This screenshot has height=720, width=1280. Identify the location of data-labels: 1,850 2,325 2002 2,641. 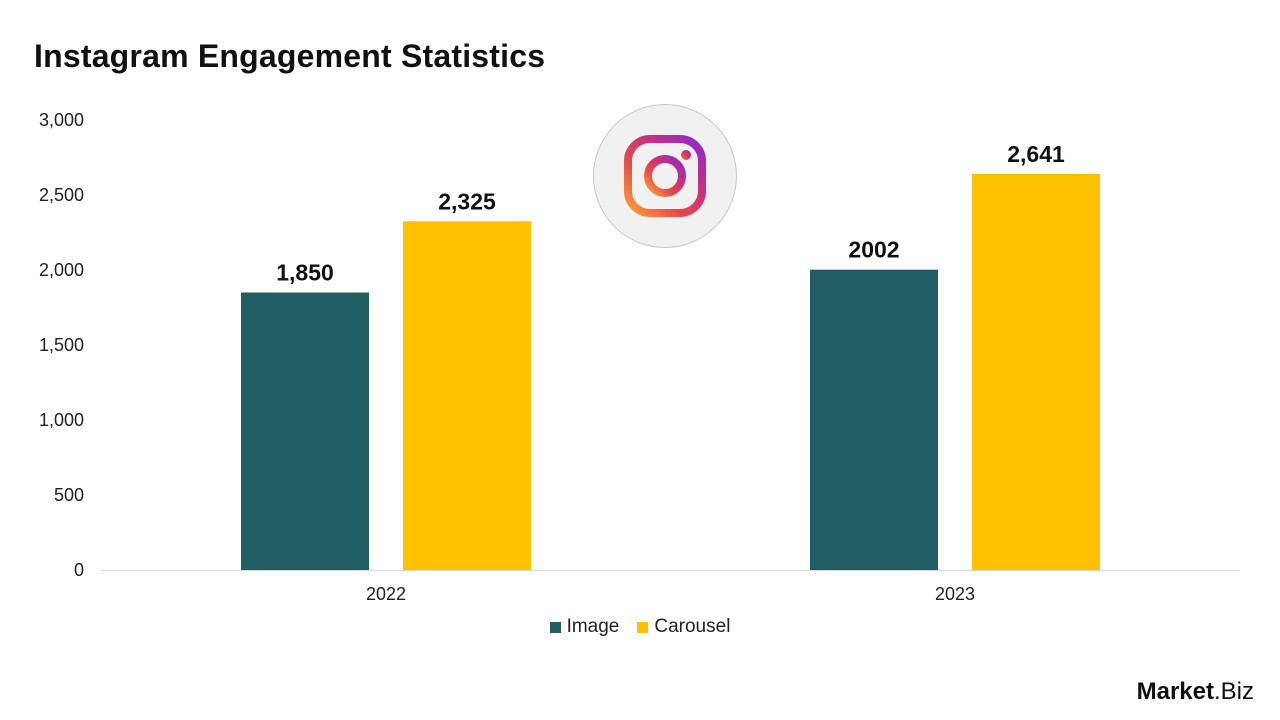
(670, 213).